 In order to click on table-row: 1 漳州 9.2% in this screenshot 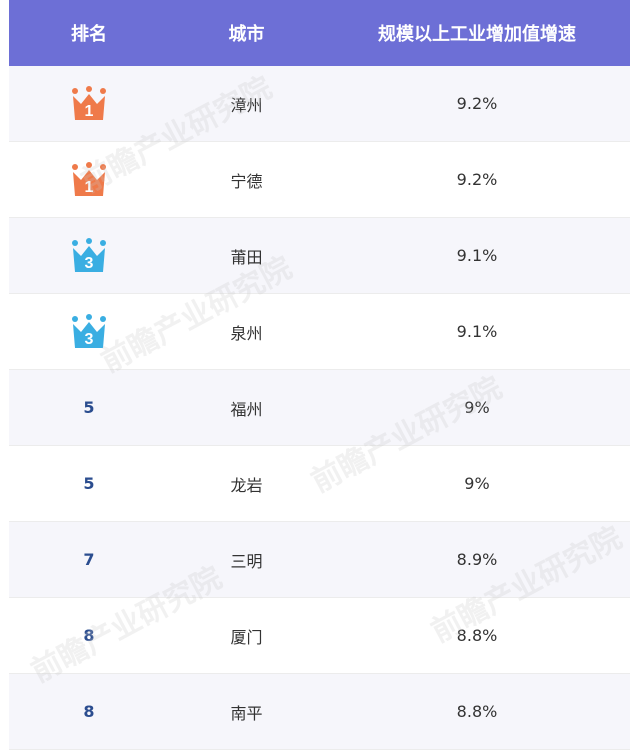, I will do `click(319, 104)`.